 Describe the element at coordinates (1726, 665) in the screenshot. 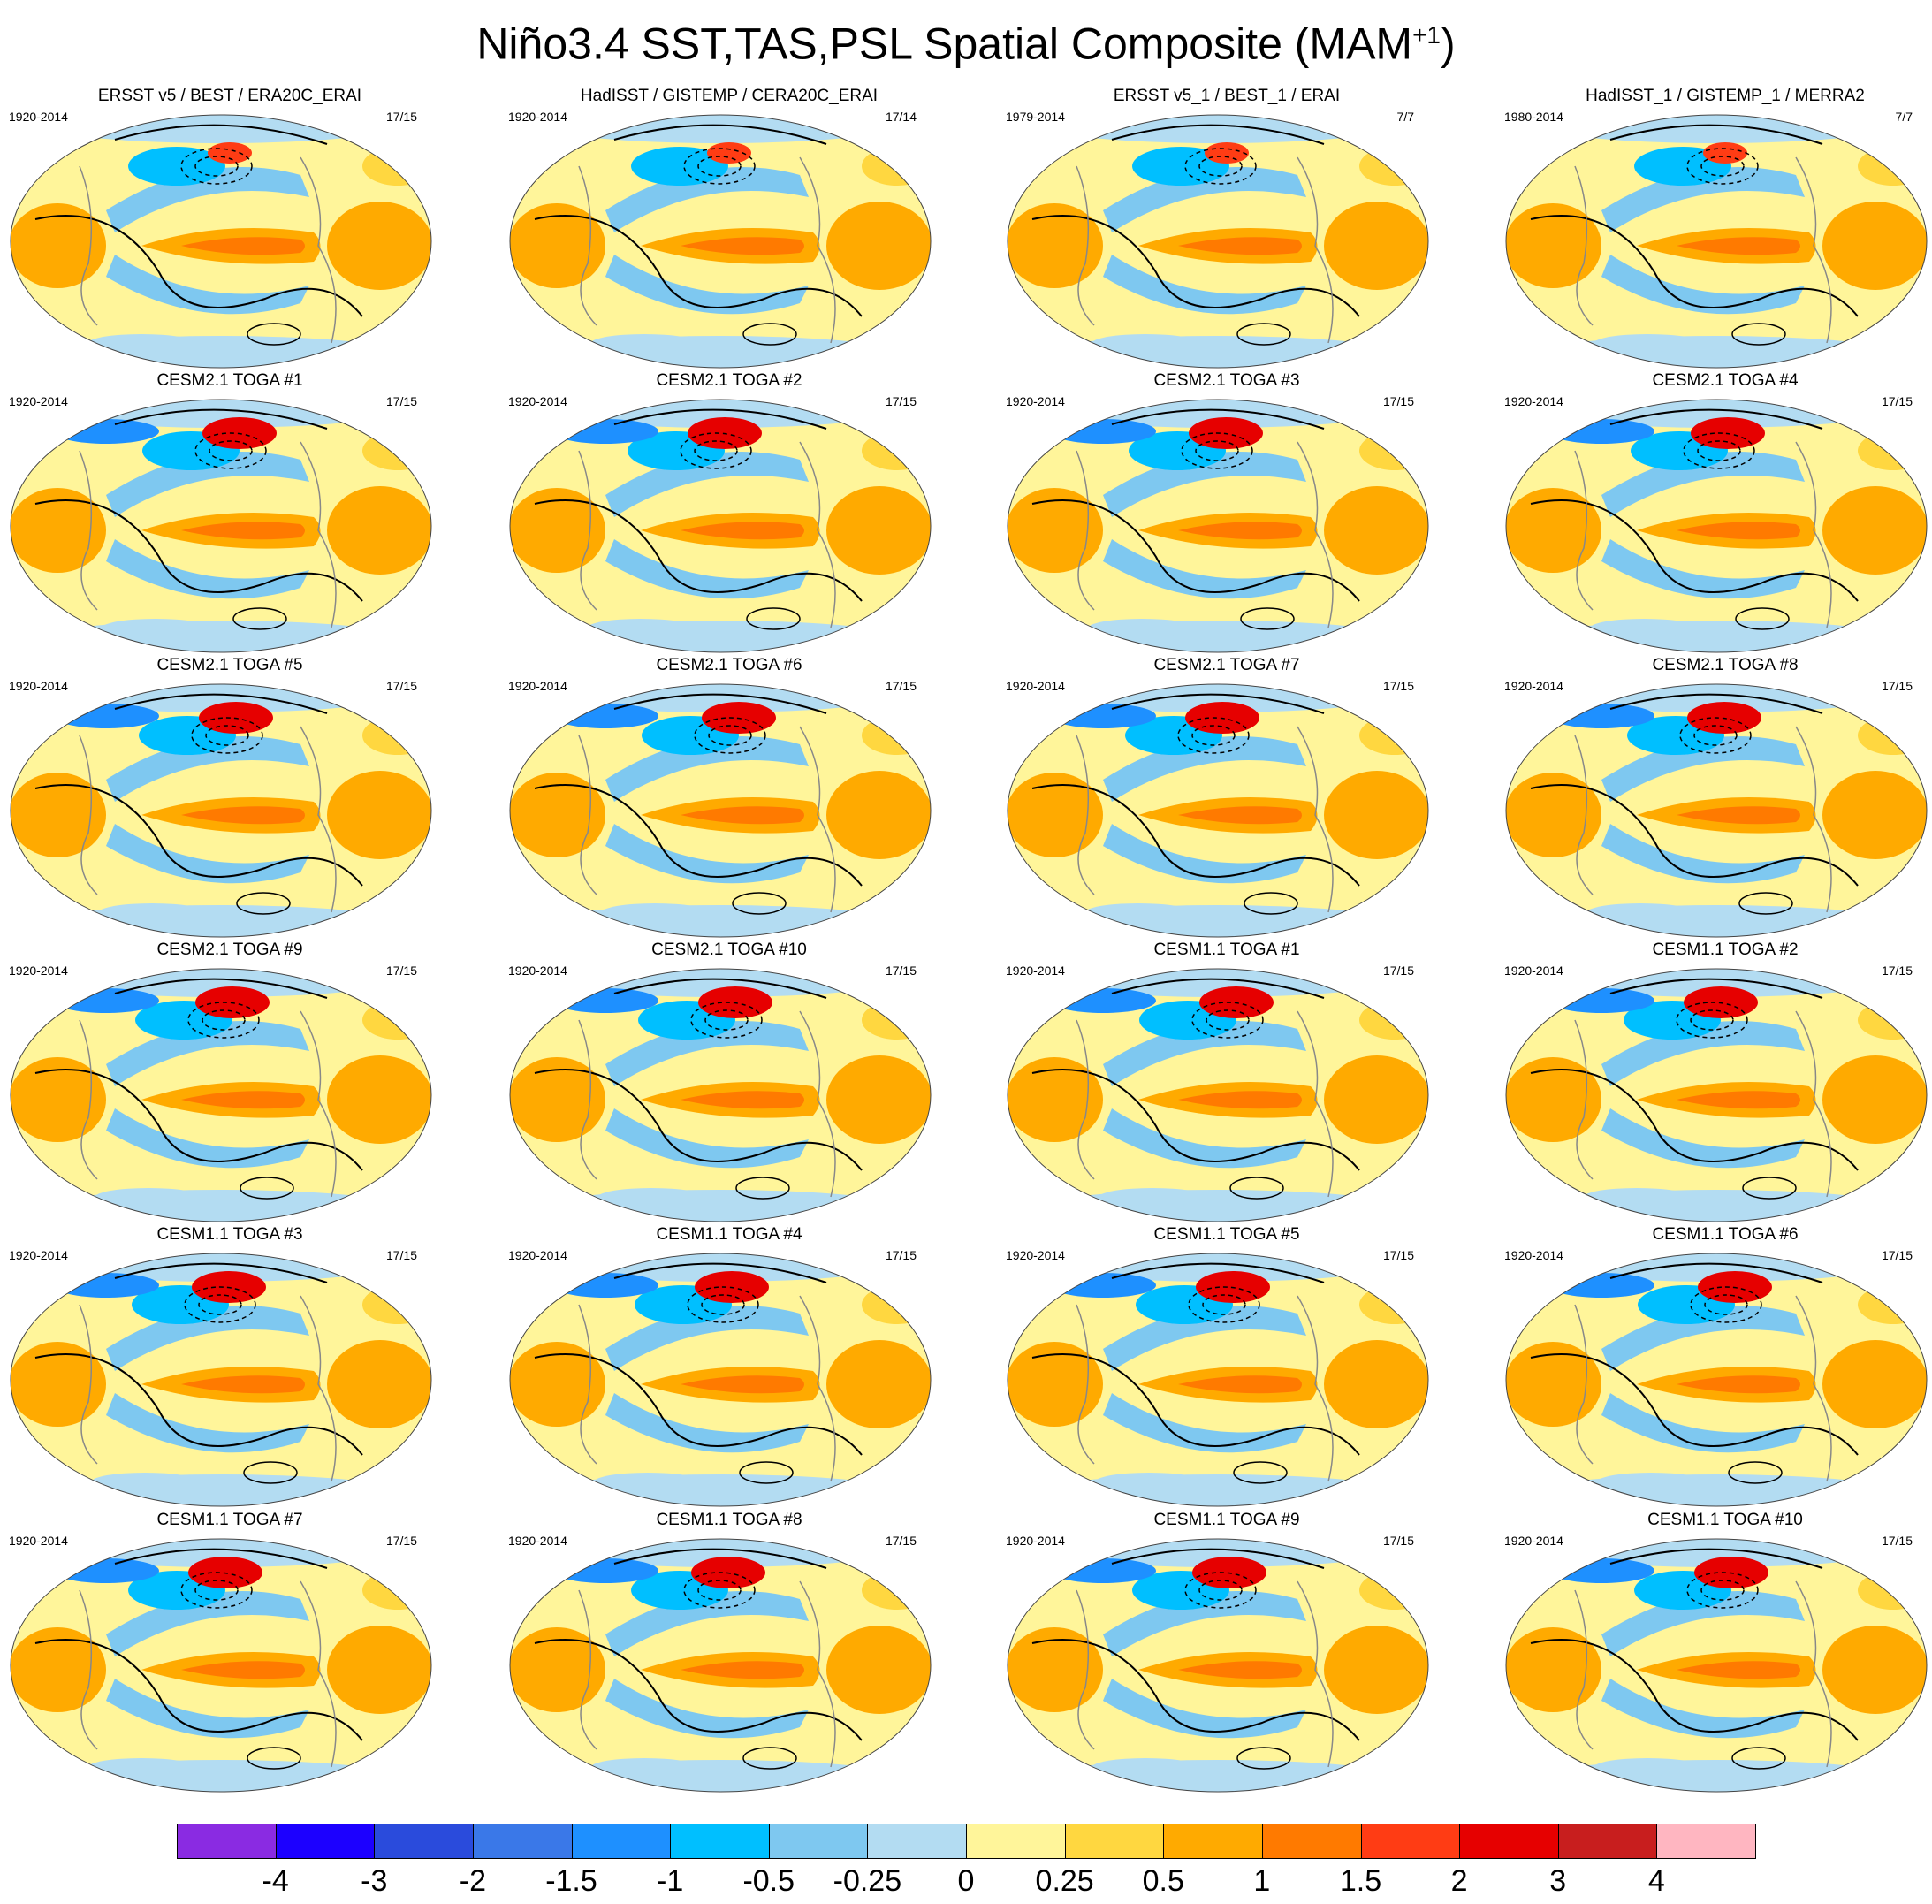

I see `panel-title: CESM2.1 TOGA #8` at that location.